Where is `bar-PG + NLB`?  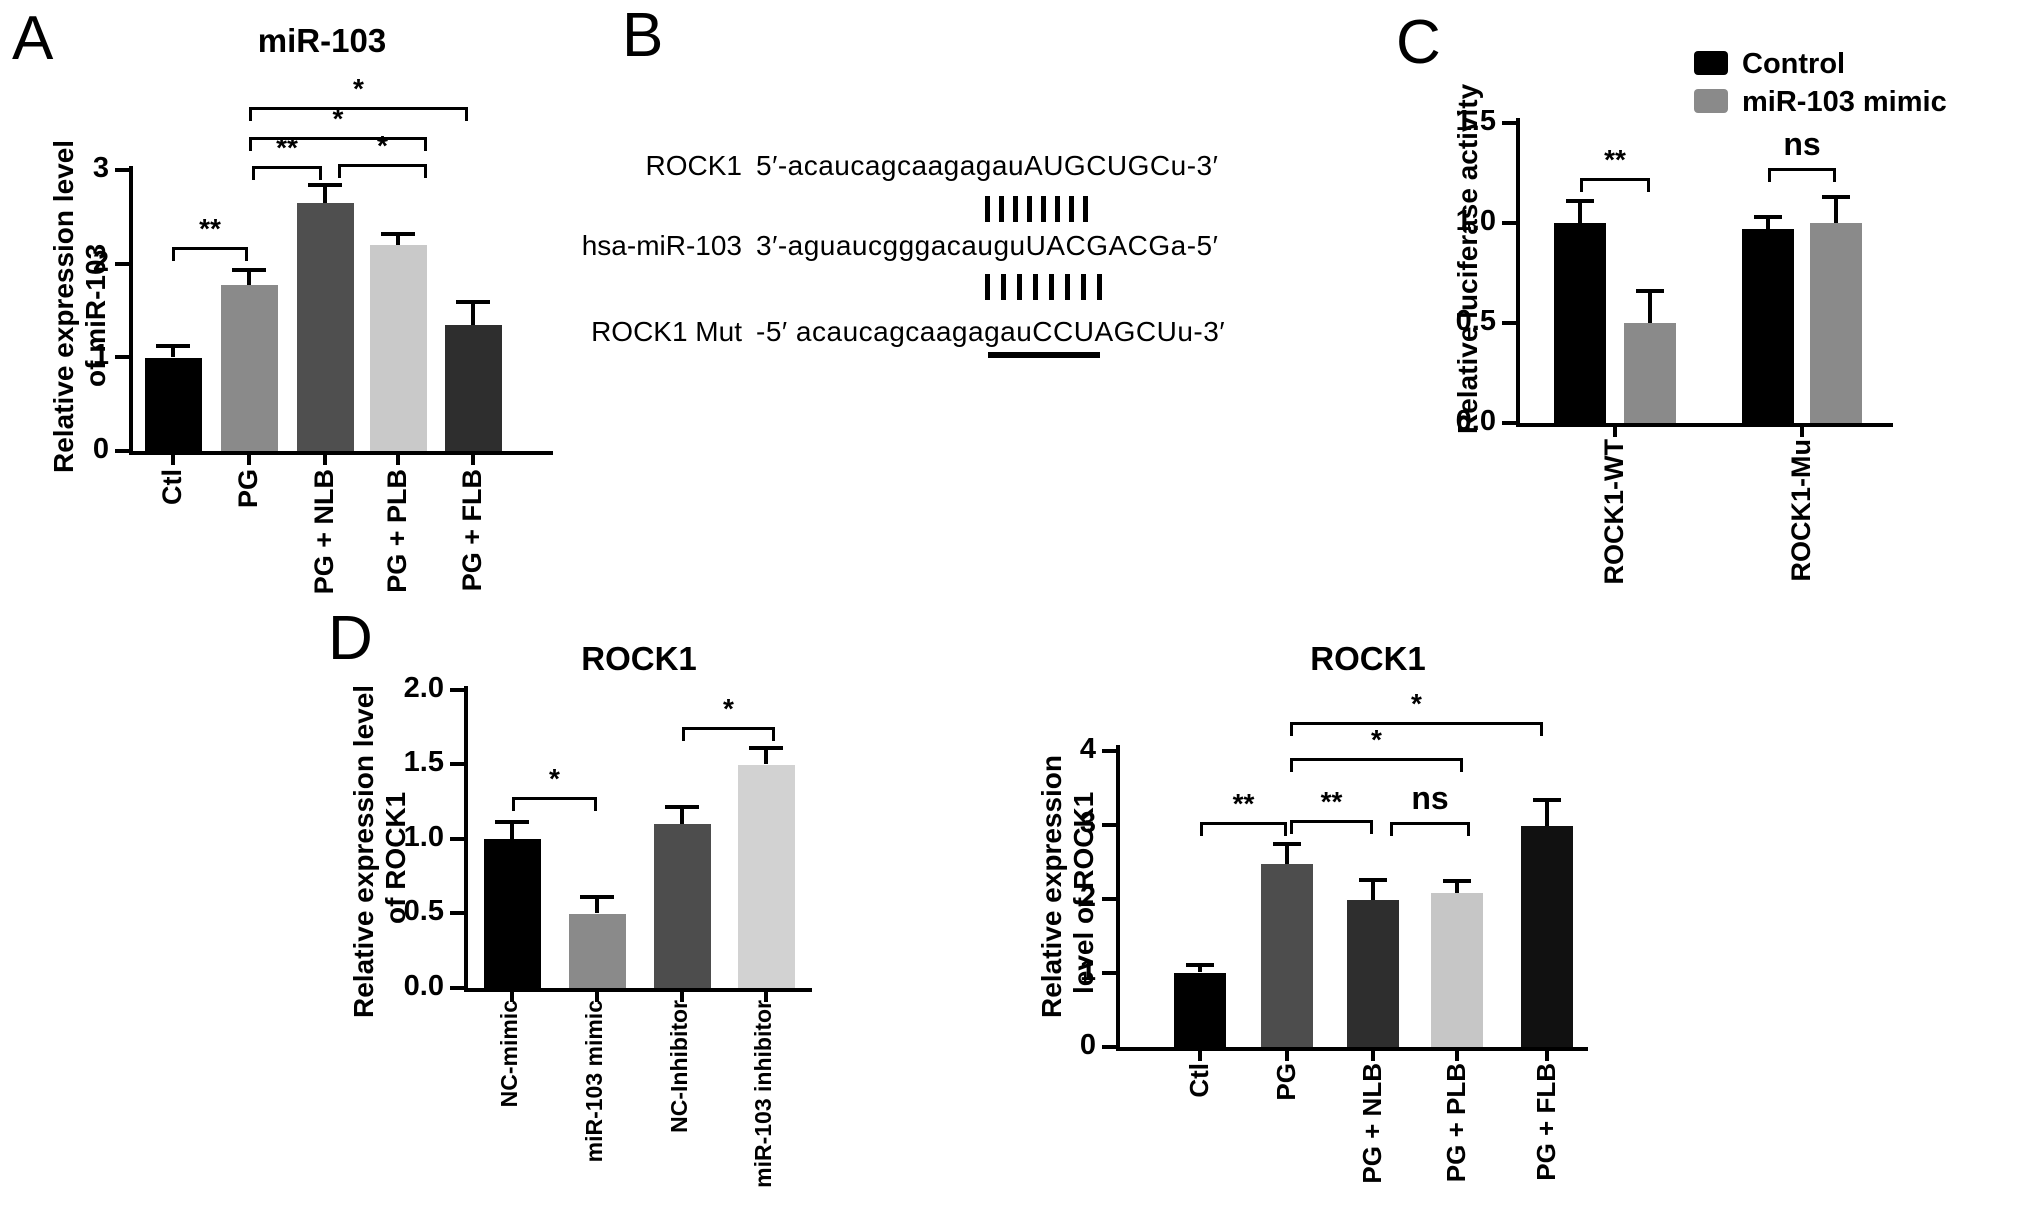 bar-PG + NLB is located at coordinates (1373, 973).